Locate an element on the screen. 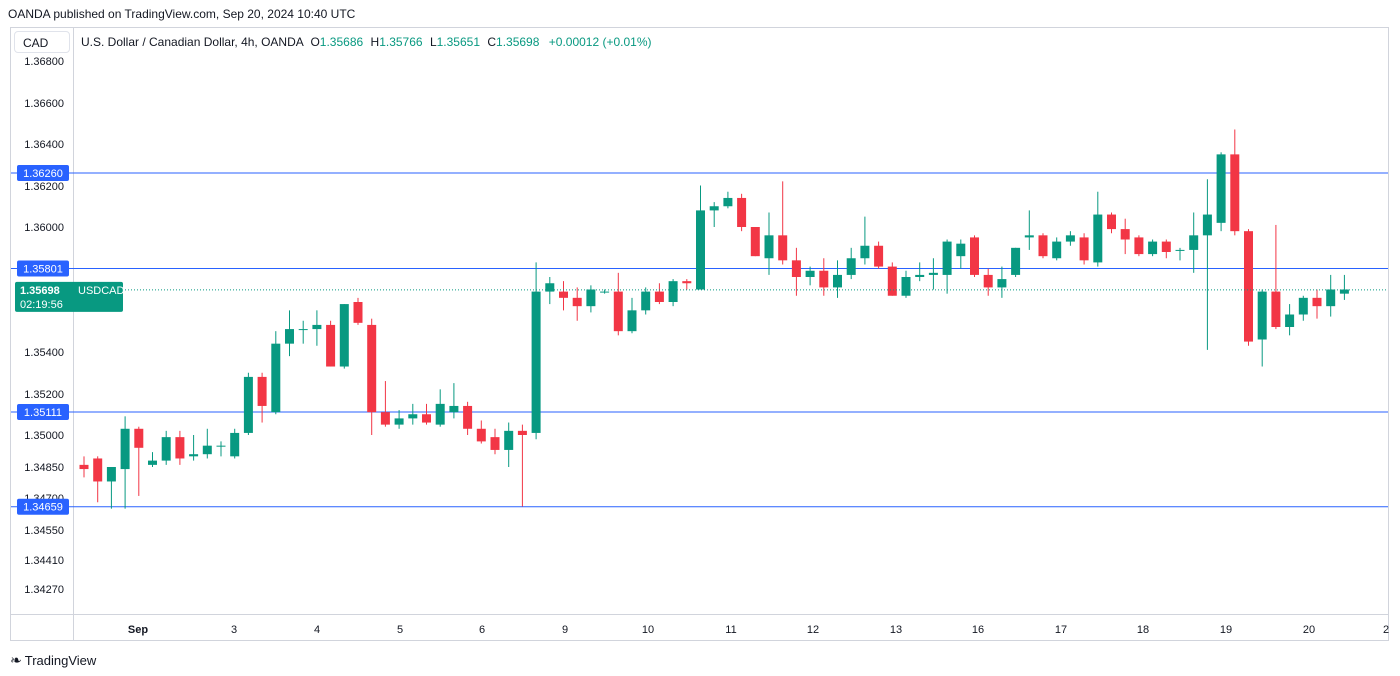  x-tick-label: 18 is located at coordinates (1143, 630).